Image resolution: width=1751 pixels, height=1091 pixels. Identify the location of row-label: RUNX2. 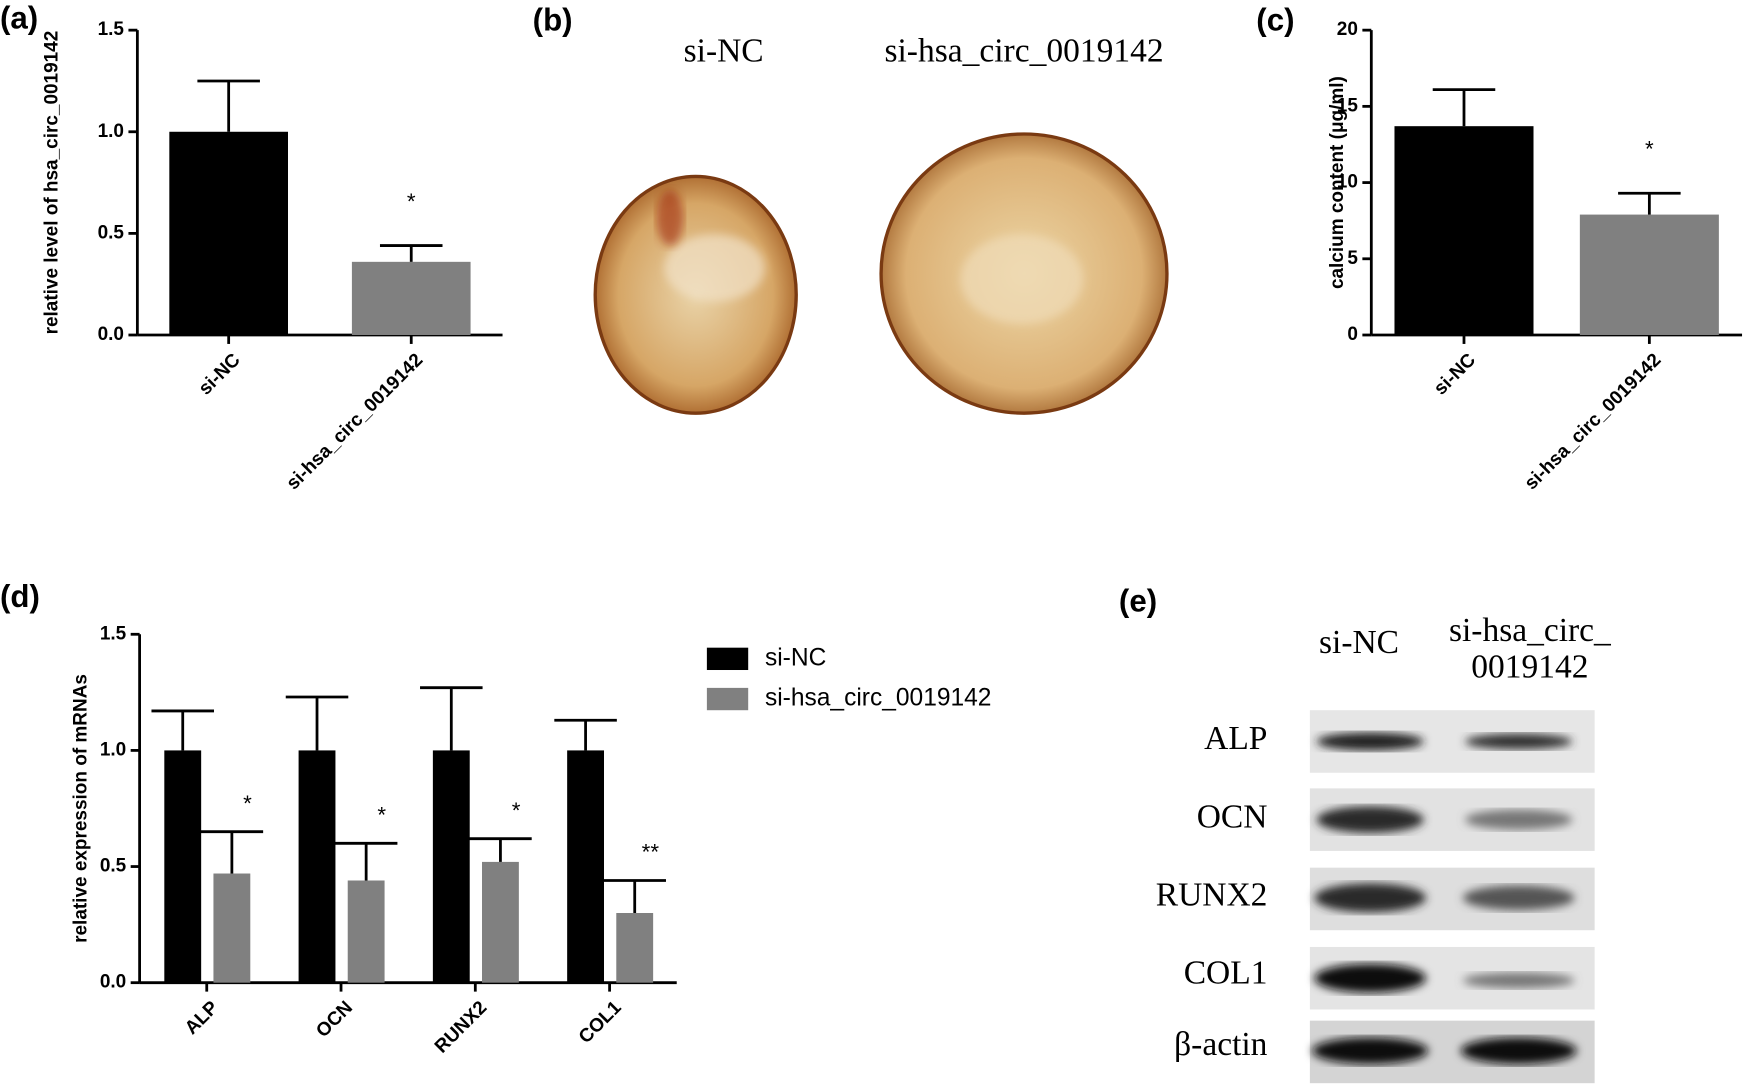
(1212, 895).